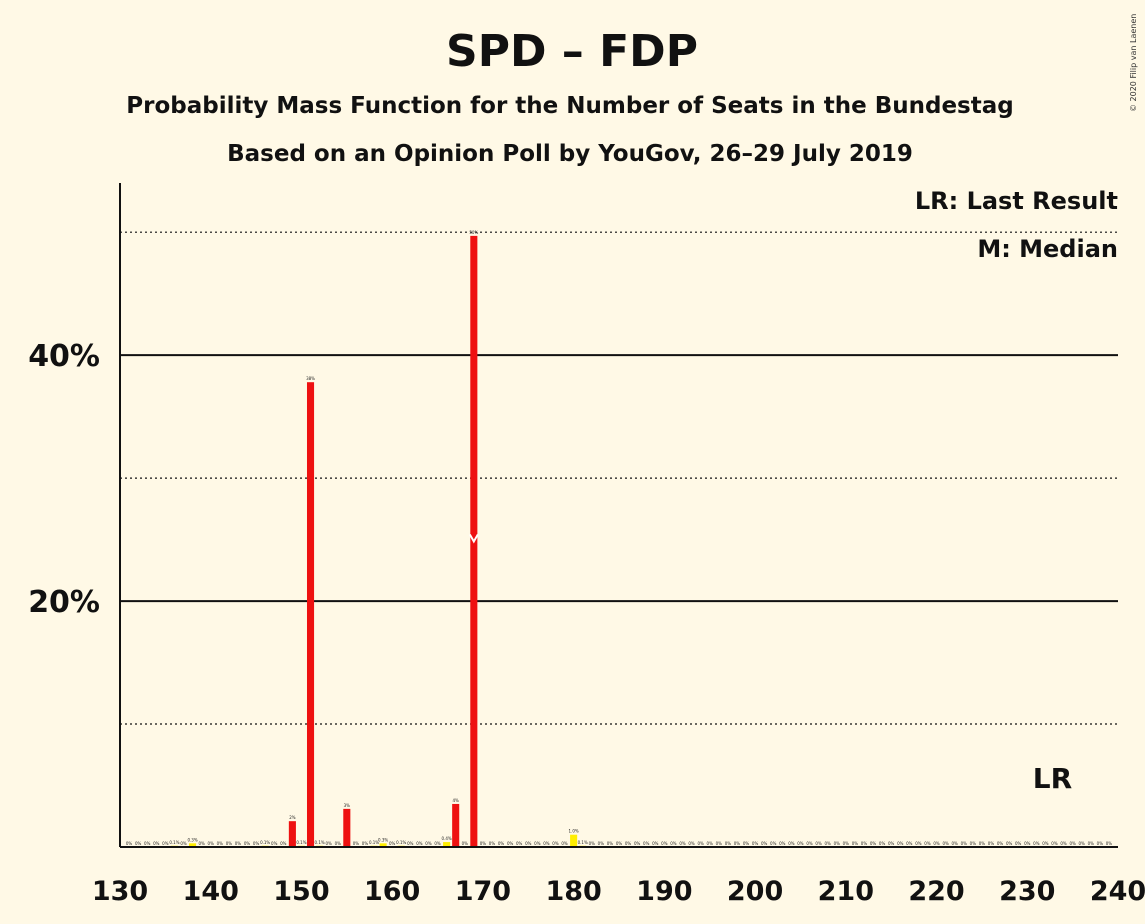  I want to click on bar-label-135: 0%, so click(165, 843).